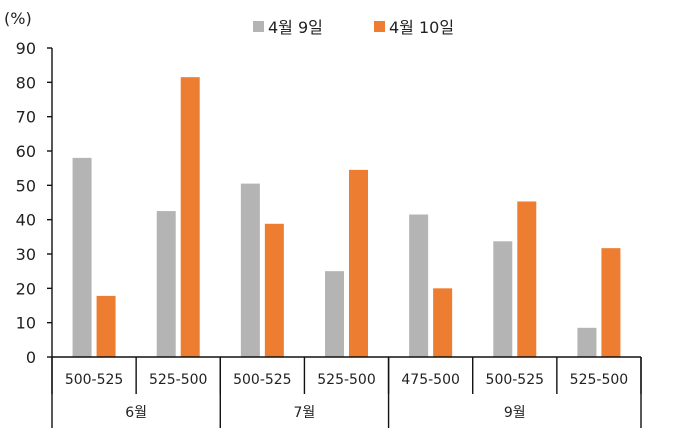  I want to click on y-tick-label: 70, so click(26, 117).